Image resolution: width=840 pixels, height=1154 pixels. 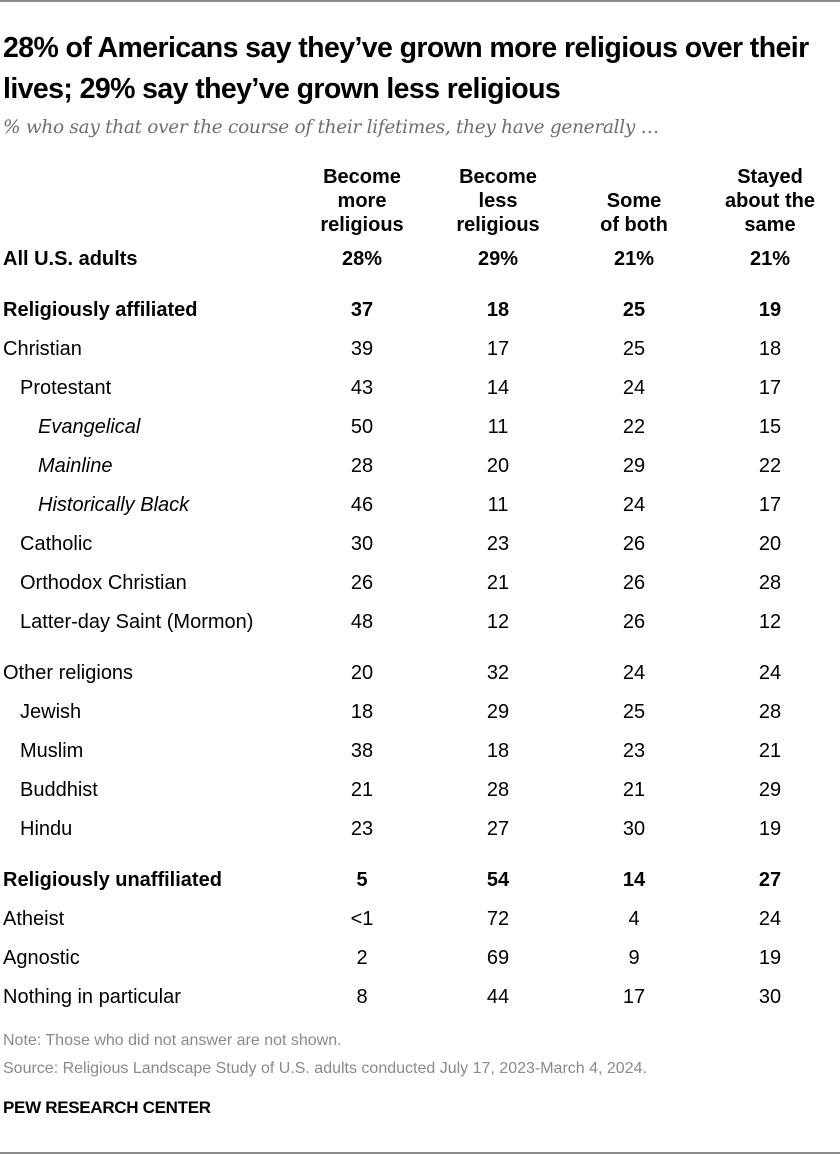 What do you see at coordinates (362, 997) in the screenshot?
I see `cell-value: 8` at bounding box center [362, 997].